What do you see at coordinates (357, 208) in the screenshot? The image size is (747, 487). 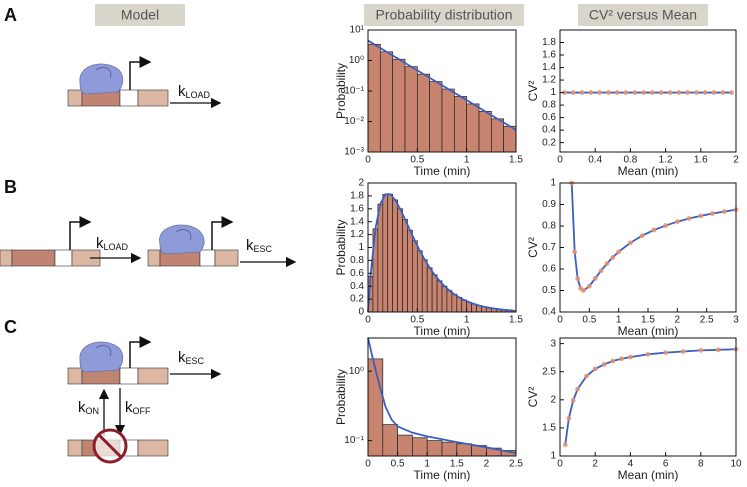 I see `y-tick-label: 1.6` at bounding box center [357, 208].